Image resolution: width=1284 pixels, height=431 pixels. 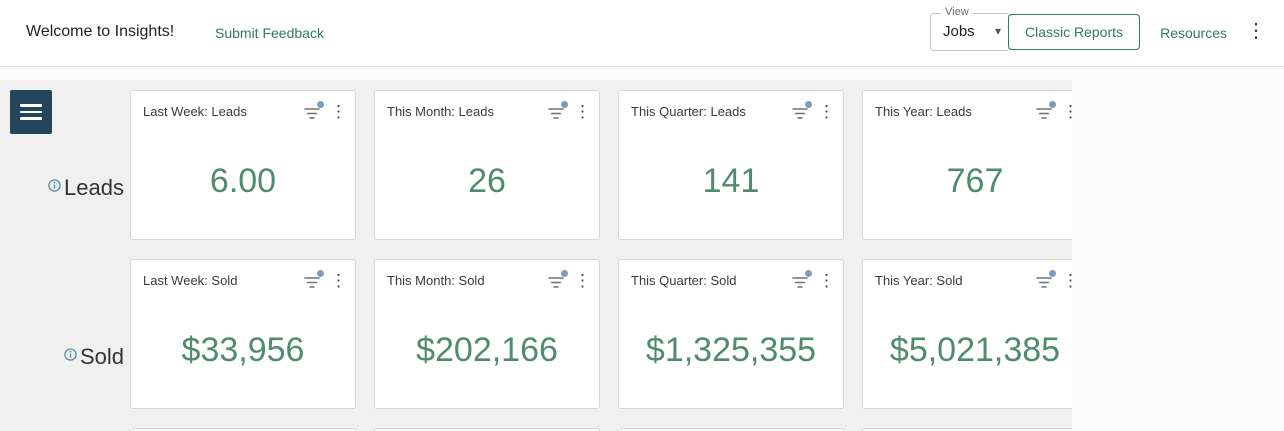 I want to click on card-title: This Year: Sold, so click(x=919, y=280).